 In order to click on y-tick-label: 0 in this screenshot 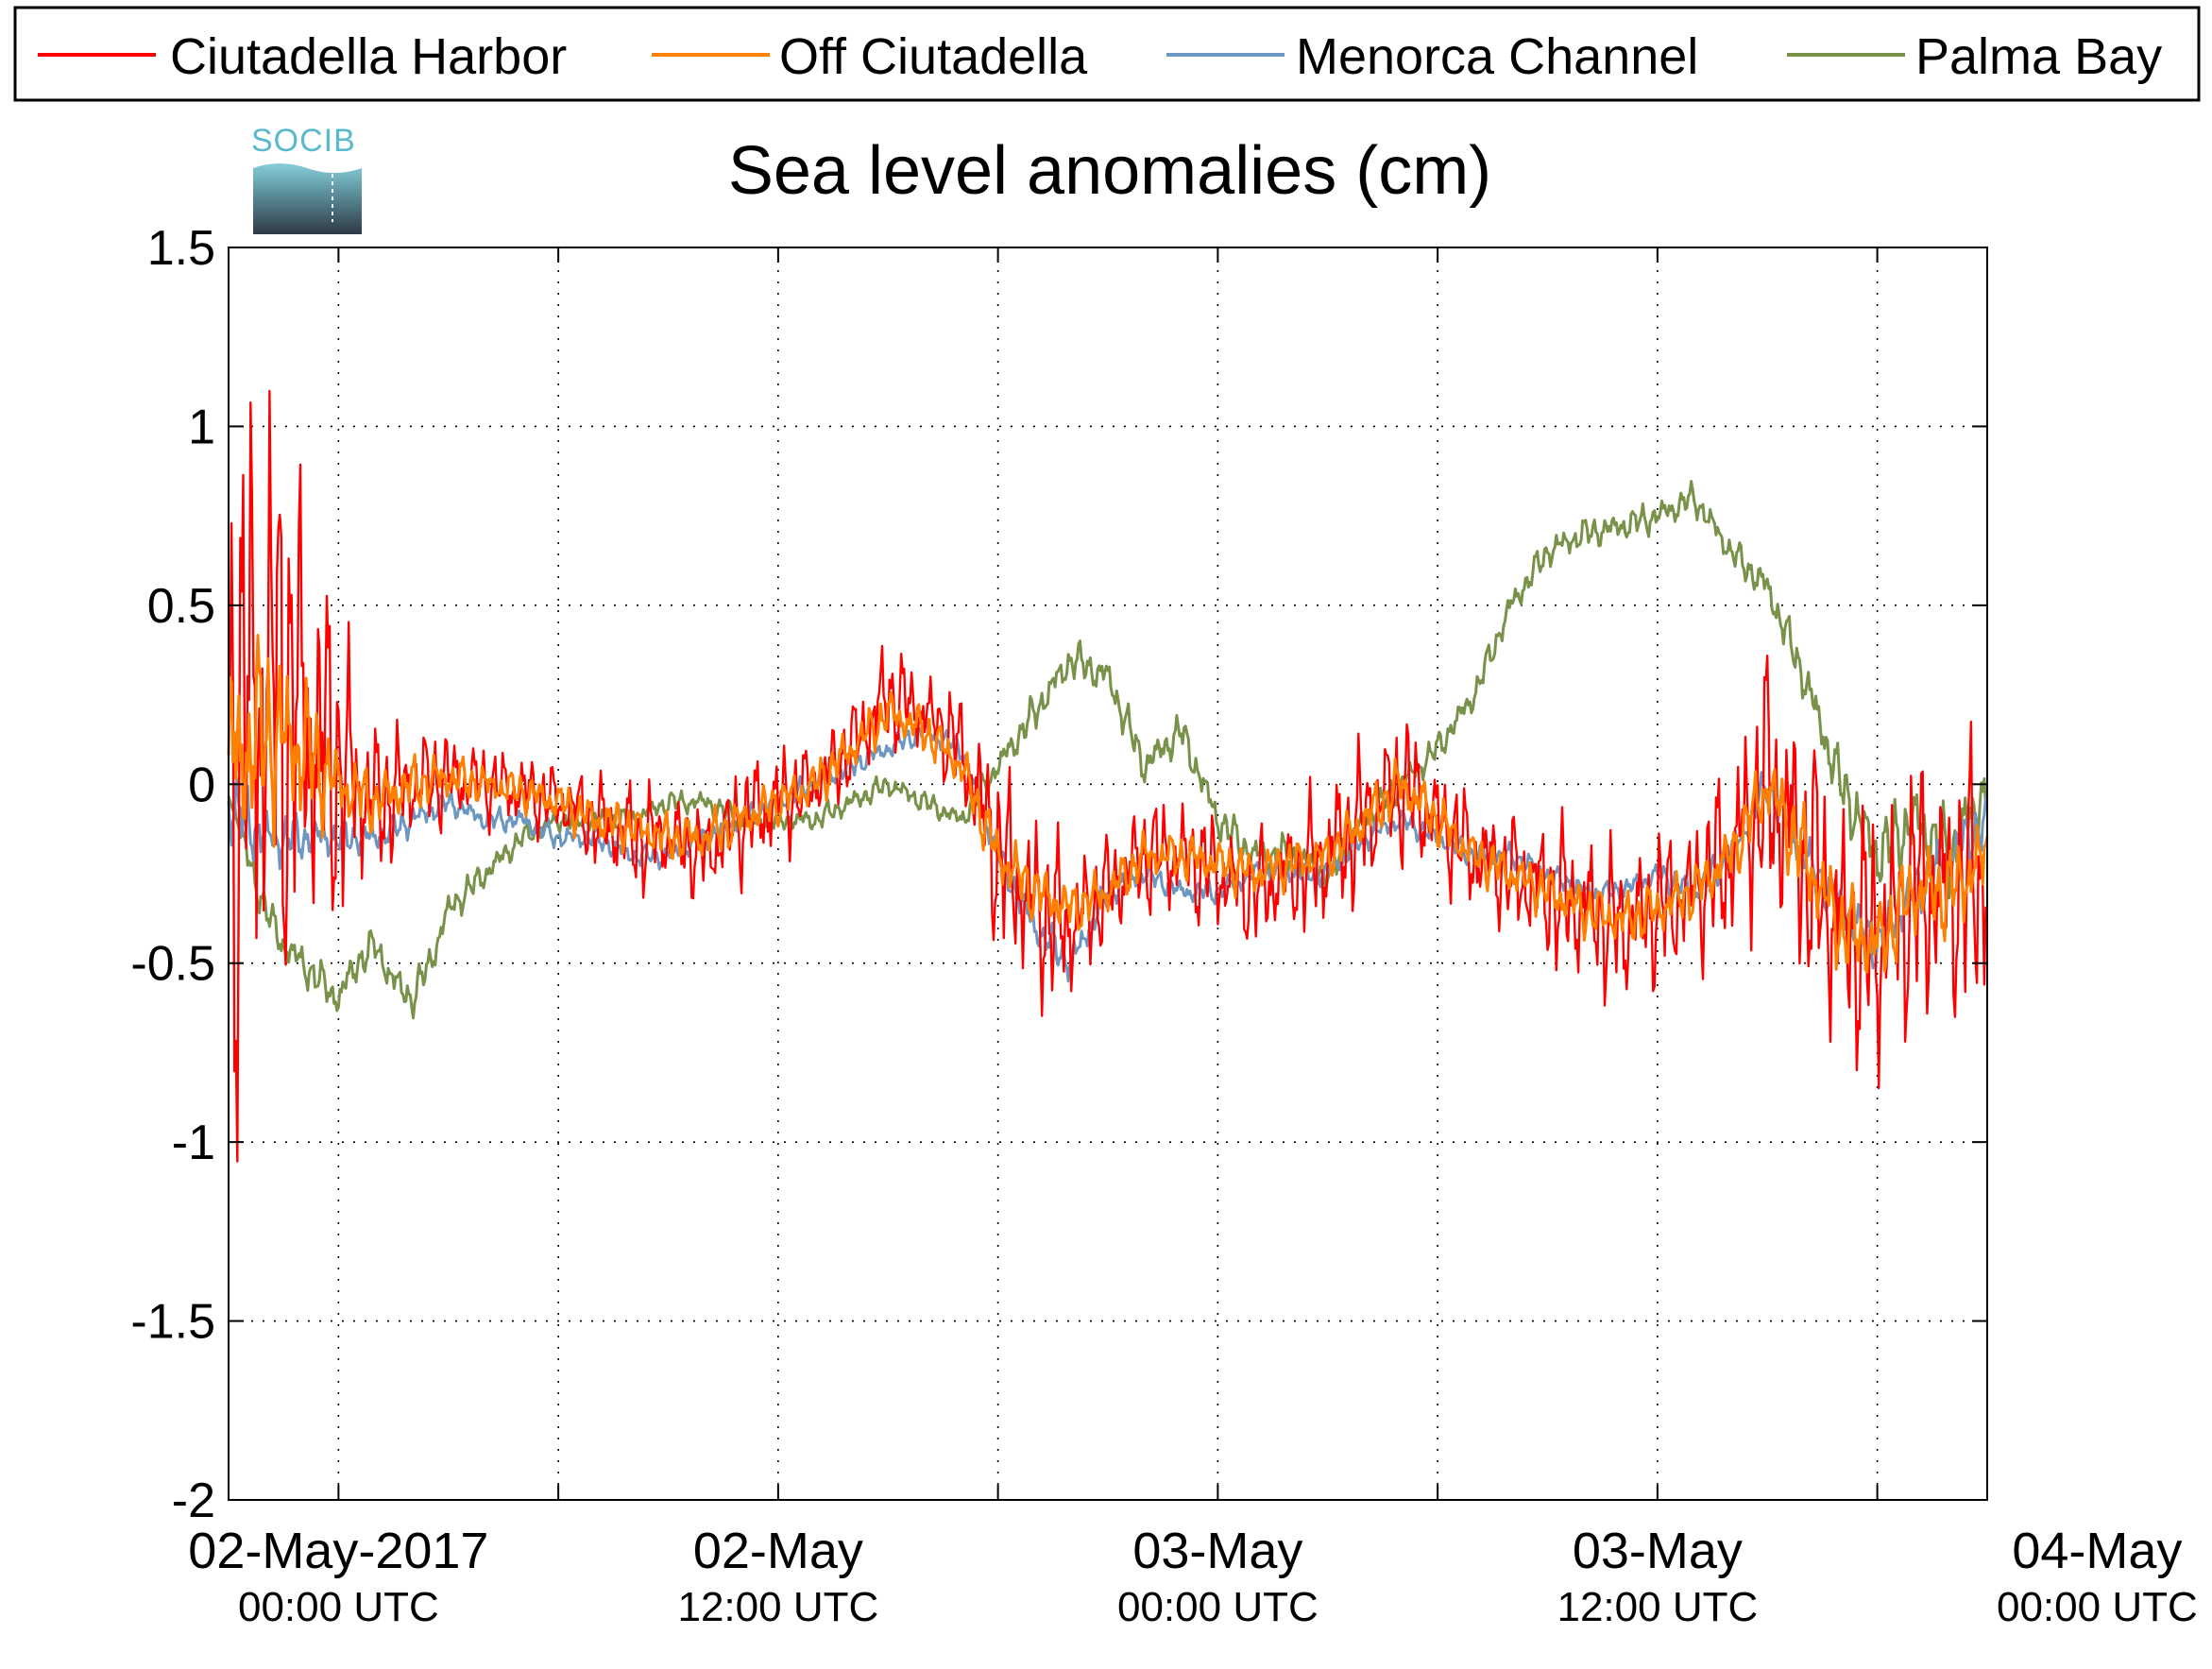, I will do `click(201, 785)`.